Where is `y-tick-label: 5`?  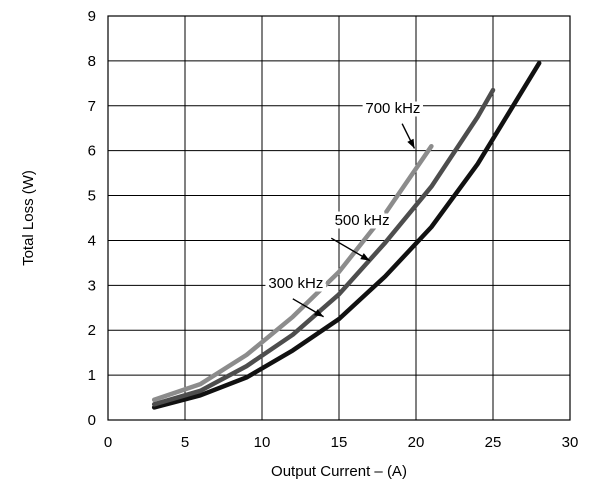 y-tick-label: 5 is located at coordinates (92, 196).